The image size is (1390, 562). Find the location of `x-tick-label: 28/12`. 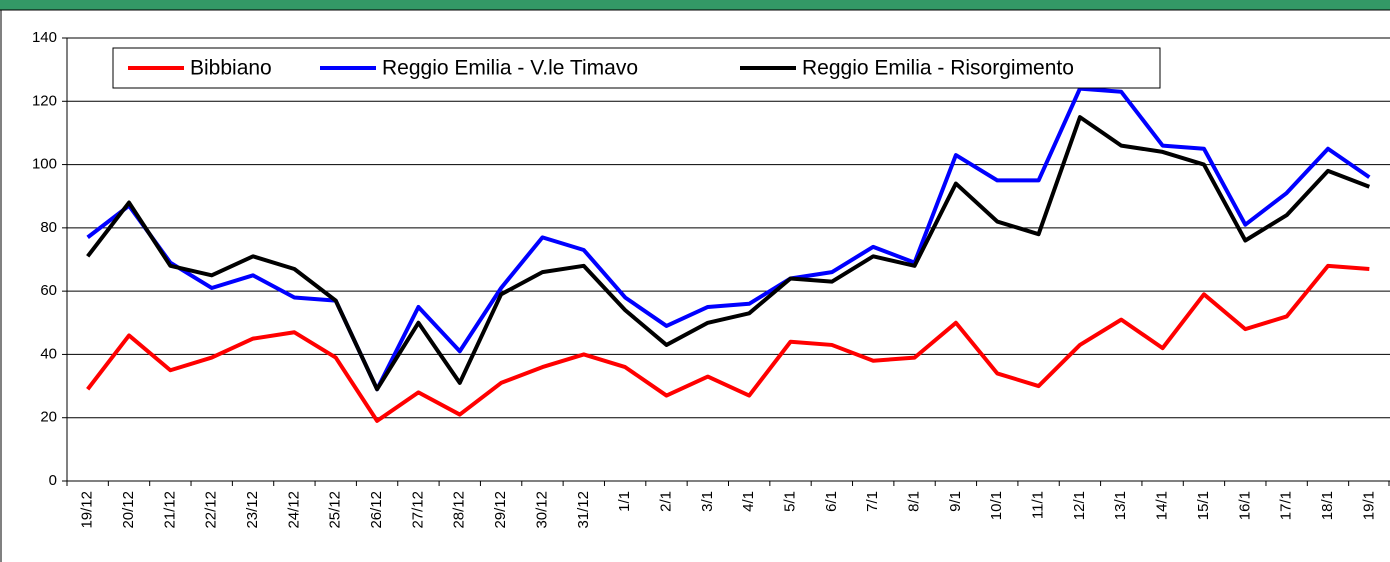

x-tick-label: 28/12 is located at coordinates (459, 510).